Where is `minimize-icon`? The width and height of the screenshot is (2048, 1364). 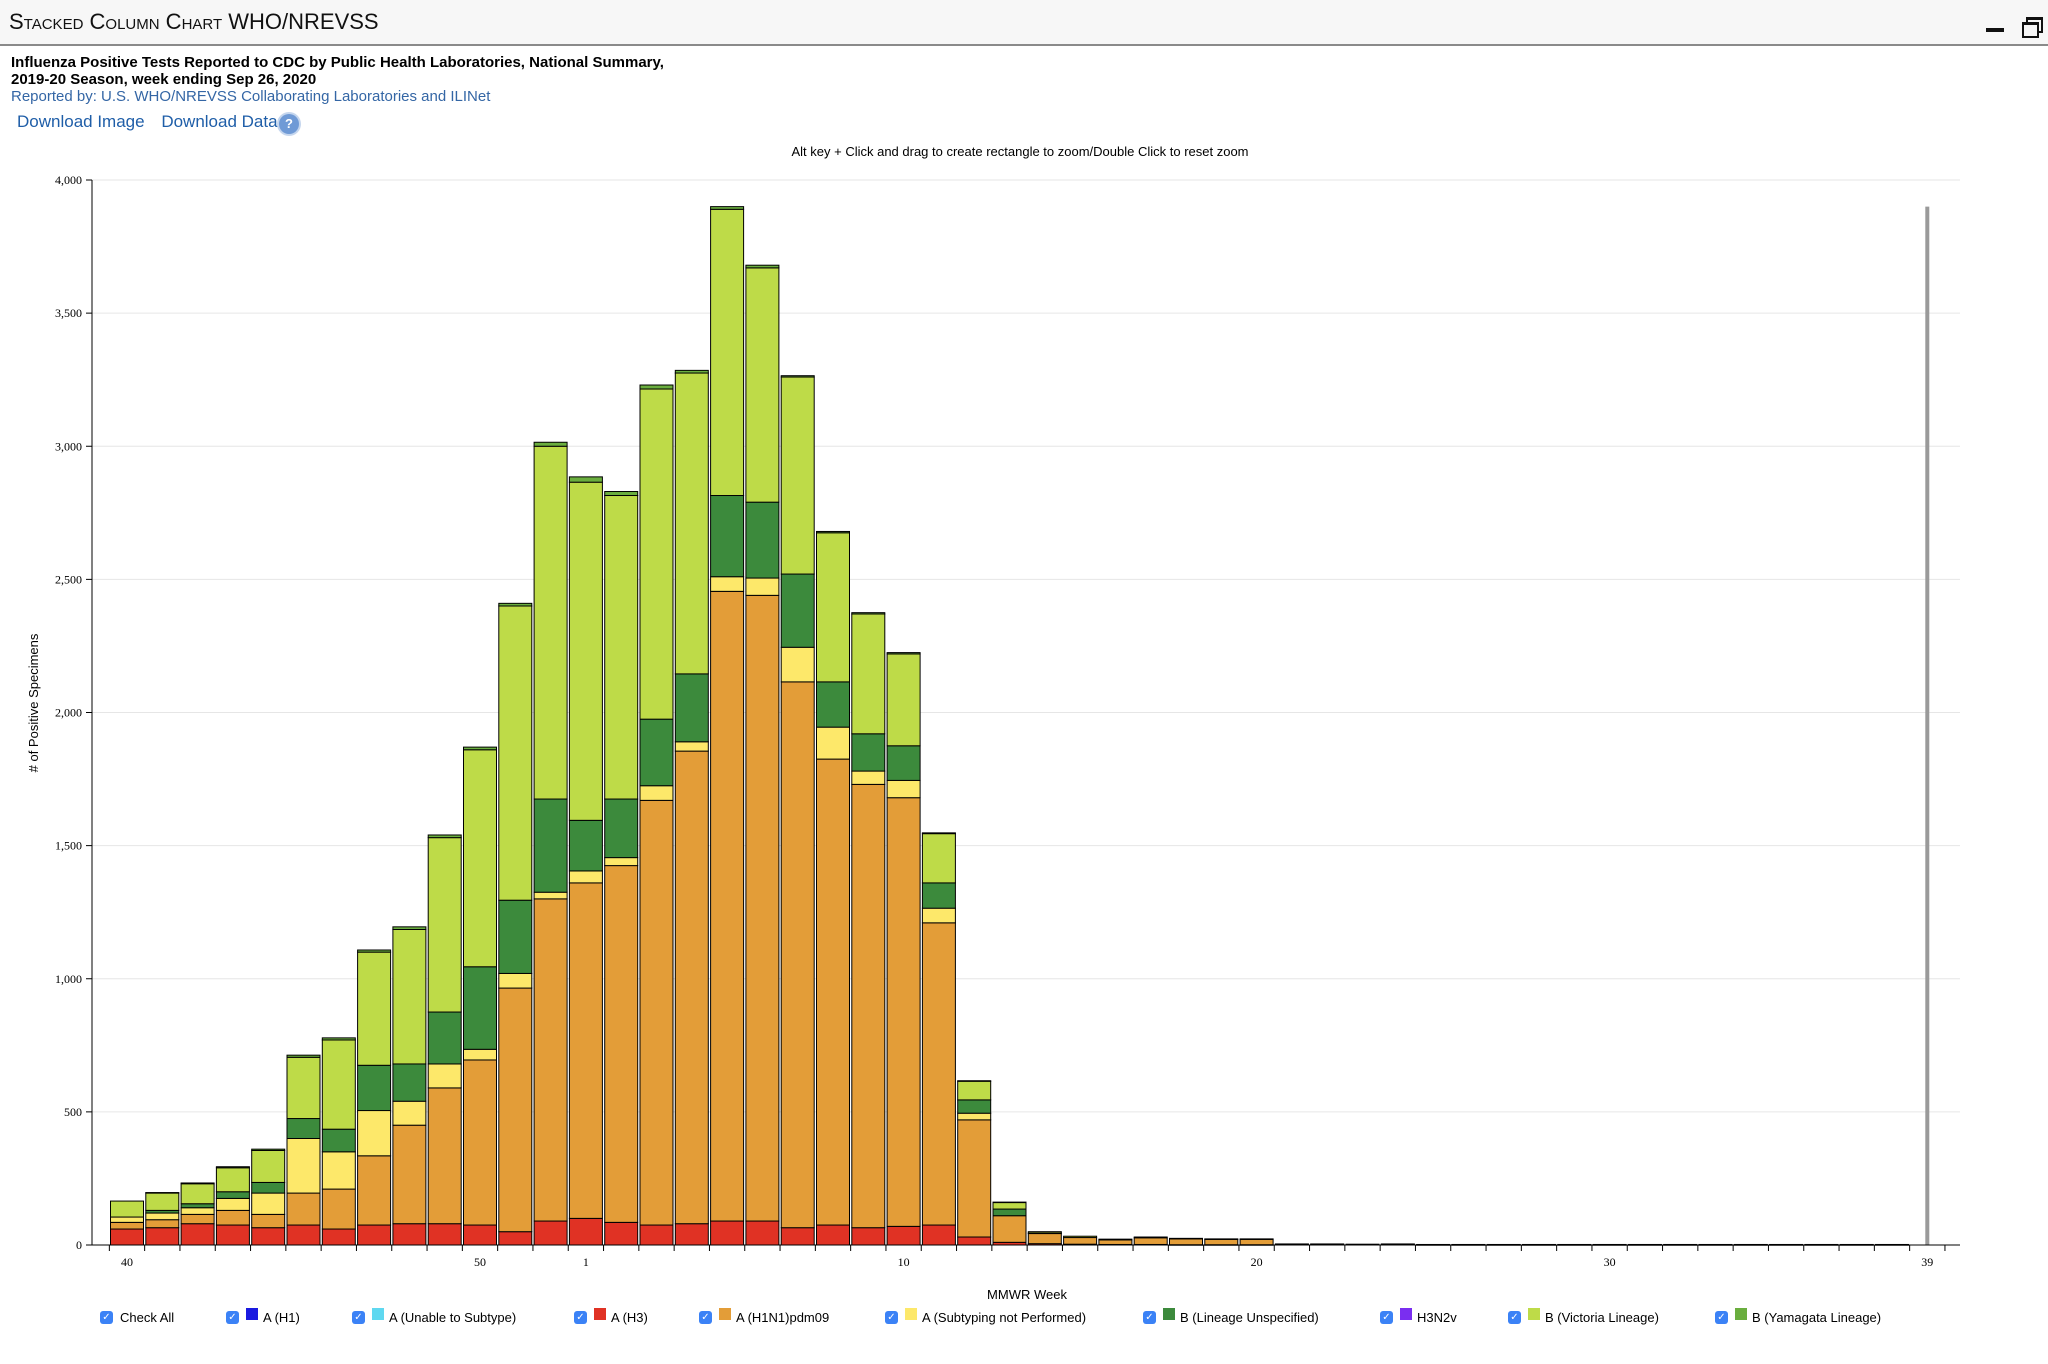
minimize-icon is located at coordinates (1995, 25).